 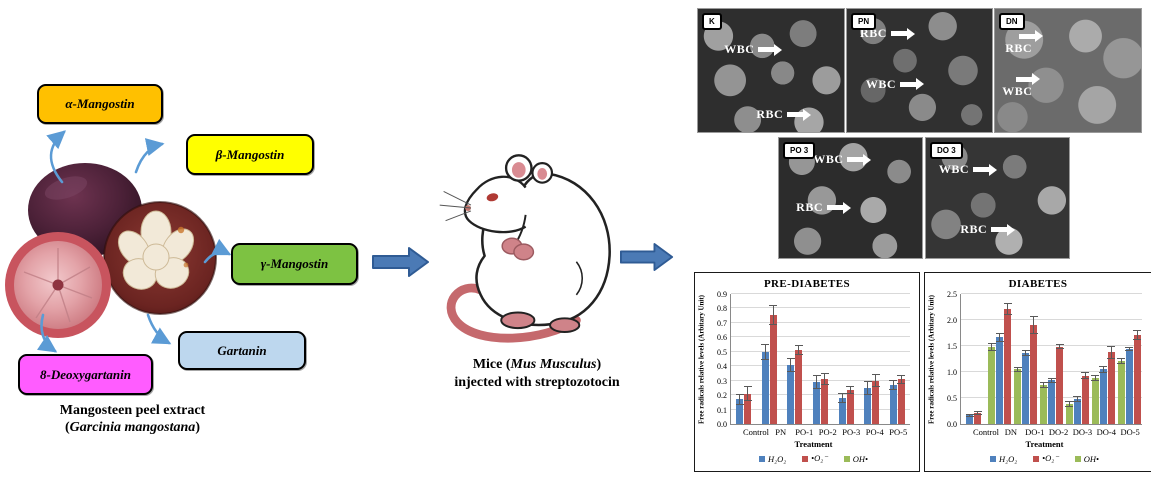 I want to click on plot-area, so click(x=1051, y=359).